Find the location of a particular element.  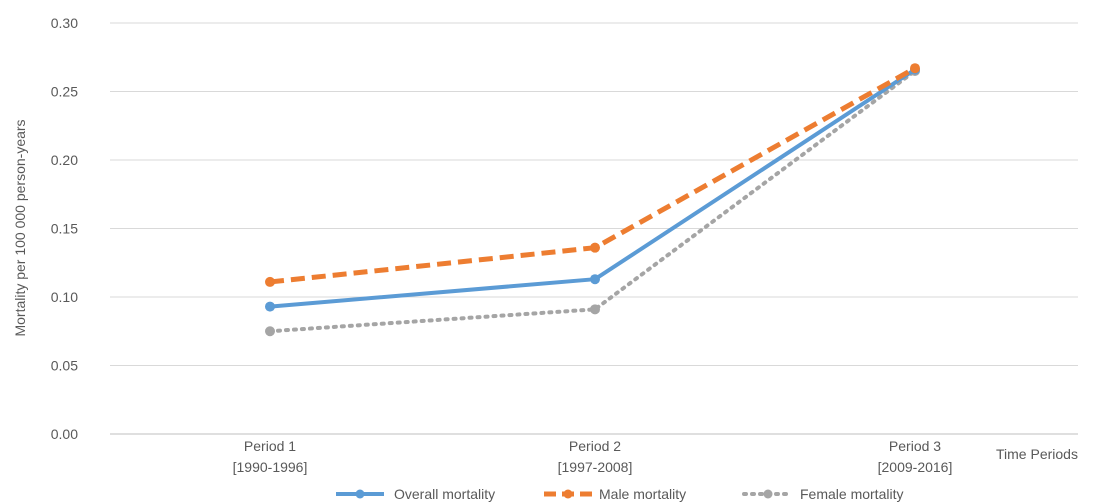

y-axis-label: Mortality per 100 000 person-years is located at coordinates (20, 227).